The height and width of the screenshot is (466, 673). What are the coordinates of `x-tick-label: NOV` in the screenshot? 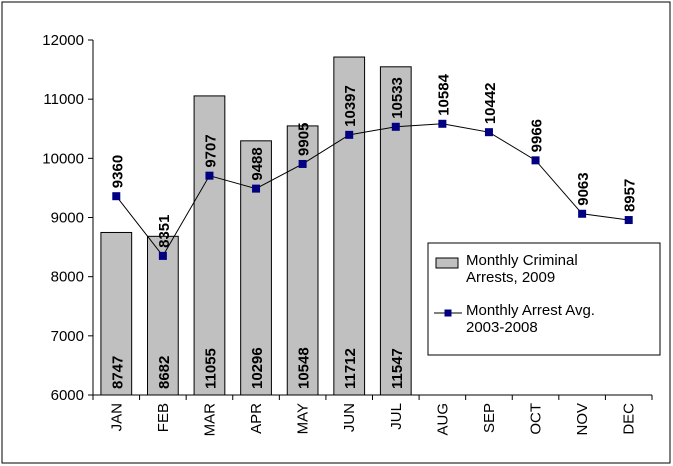 It's located at (582, 419).